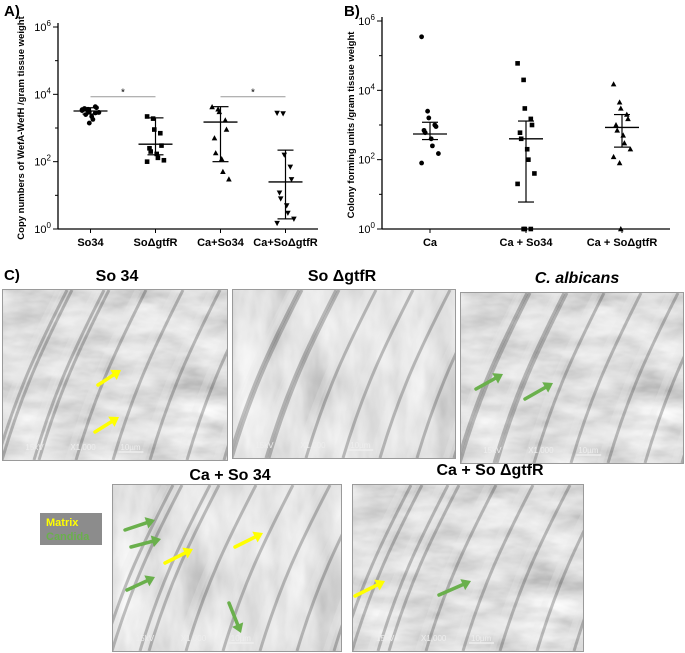 This screenshot has width=685, height=653. What do you see at coordinates (42, 161) in the screenshot?
I see `y-tick-label: 10²` at bounding box center [42, 161].